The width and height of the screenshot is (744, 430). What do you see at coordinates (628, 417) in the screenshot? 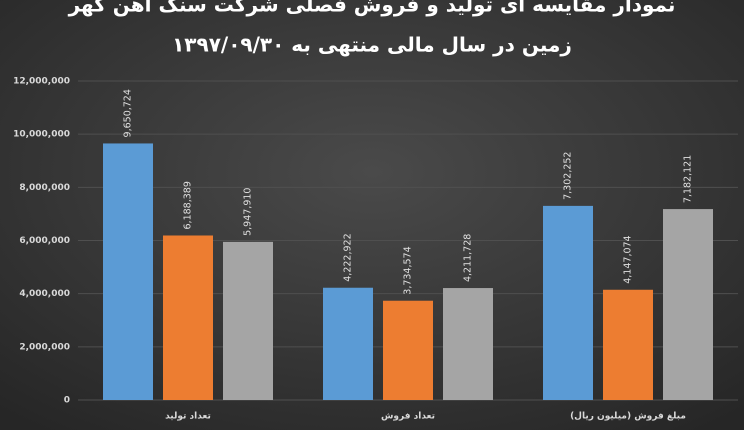
I see `x-tick-label: مبلغ فروش (میلیون ریال)` at bounding box center [628, 417].